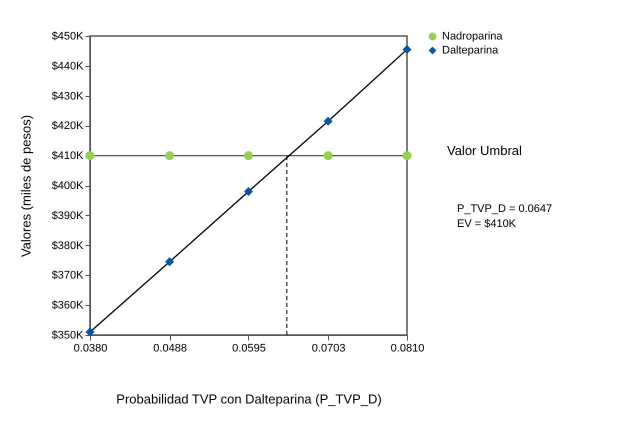  I want to click on text: Valor Umbral, so click(484, 150).